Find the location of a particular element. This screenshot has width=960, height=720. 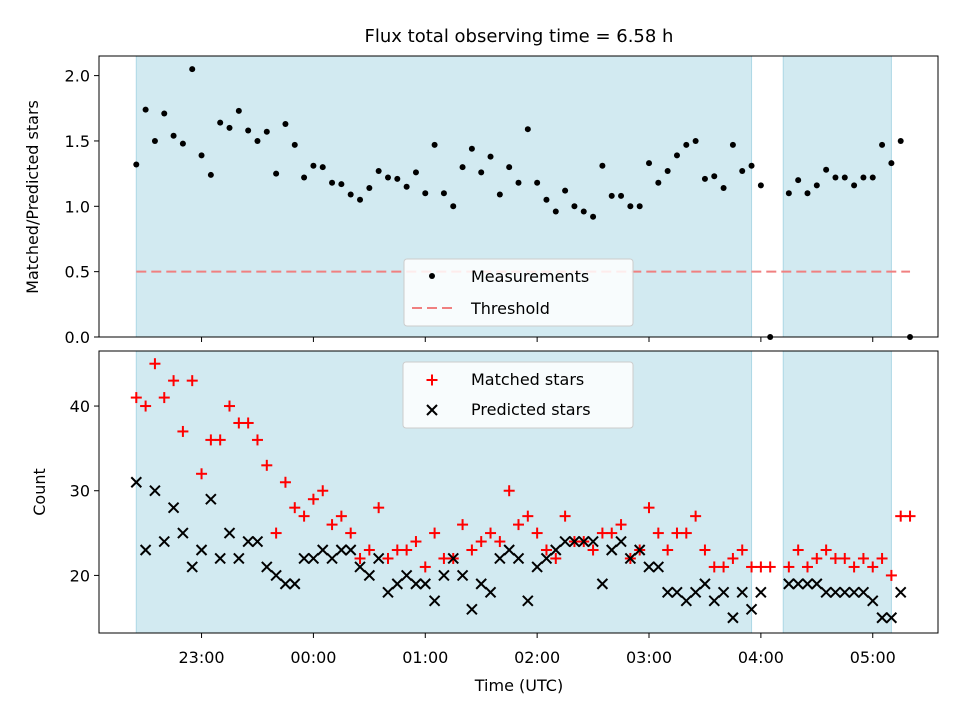

top-y-axis-label: Matched/Predicted stars is located at coordinates (32, 197).